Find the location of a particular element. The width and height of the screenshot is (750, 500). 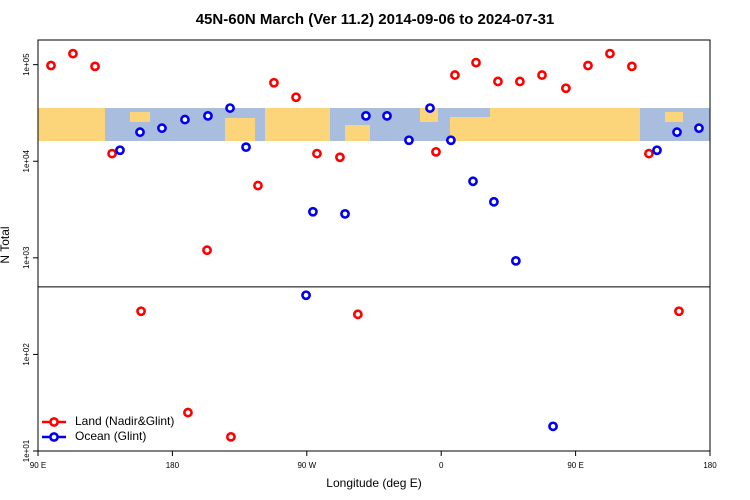

x-axis-title: Longitude (deg E) is located at coordinates (373, 483).